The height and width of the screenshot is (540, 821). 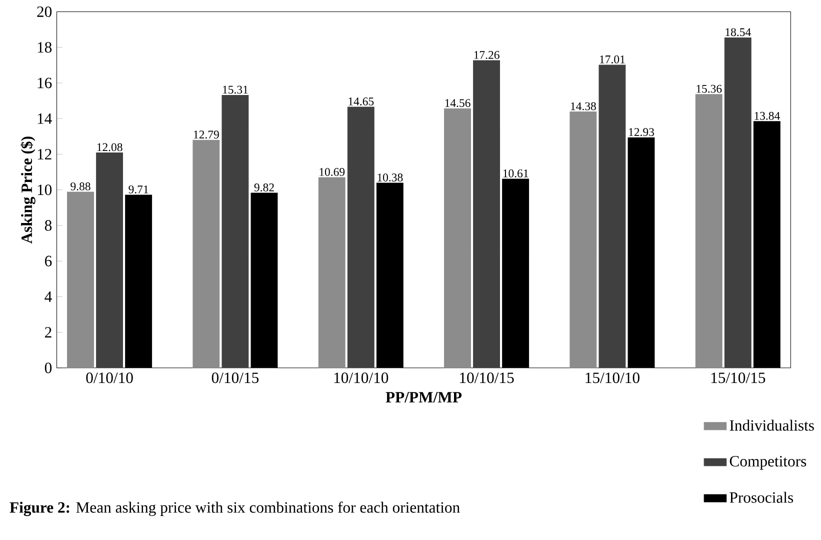 I want to click on data-label: 17.26, so click(x=487, y=54).